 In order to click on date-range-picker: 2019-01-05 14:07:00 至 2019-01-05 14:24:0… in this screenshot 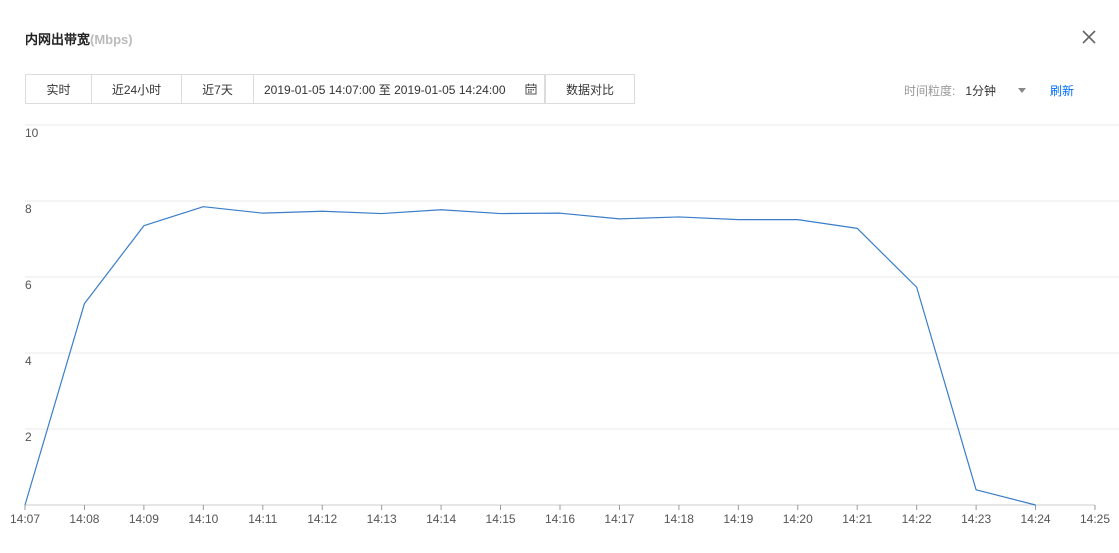, I will do `click(399, 89)`.